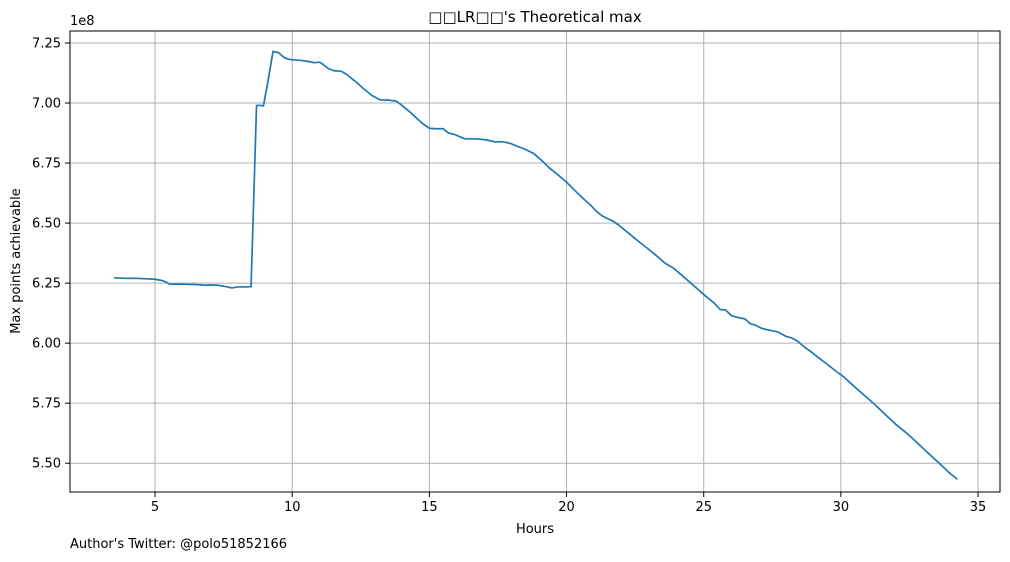  Describe the element at coordinates (978, 507) in the screenshot. I see `x-tick-label: 35` at that location.